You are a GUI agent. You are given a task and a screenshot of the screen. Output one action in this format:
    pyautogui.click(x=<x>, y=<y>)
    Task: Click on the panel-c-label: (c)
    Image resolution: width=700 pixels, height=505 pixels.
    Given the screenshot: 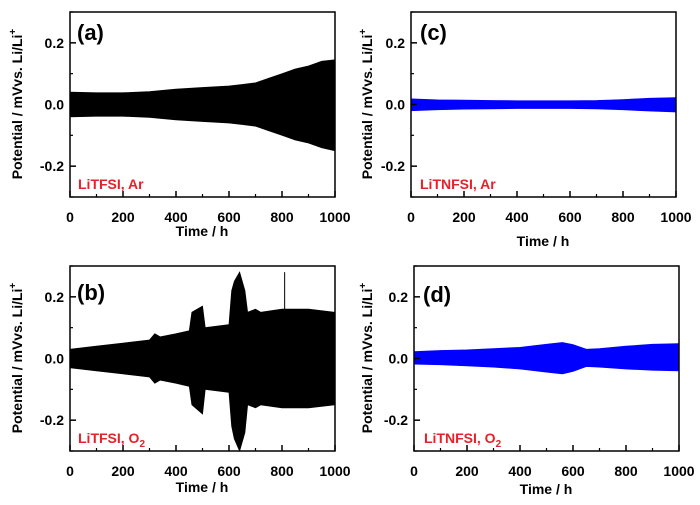 What is the action you would take?
    pyautogui.click(x=433, y=32)
    